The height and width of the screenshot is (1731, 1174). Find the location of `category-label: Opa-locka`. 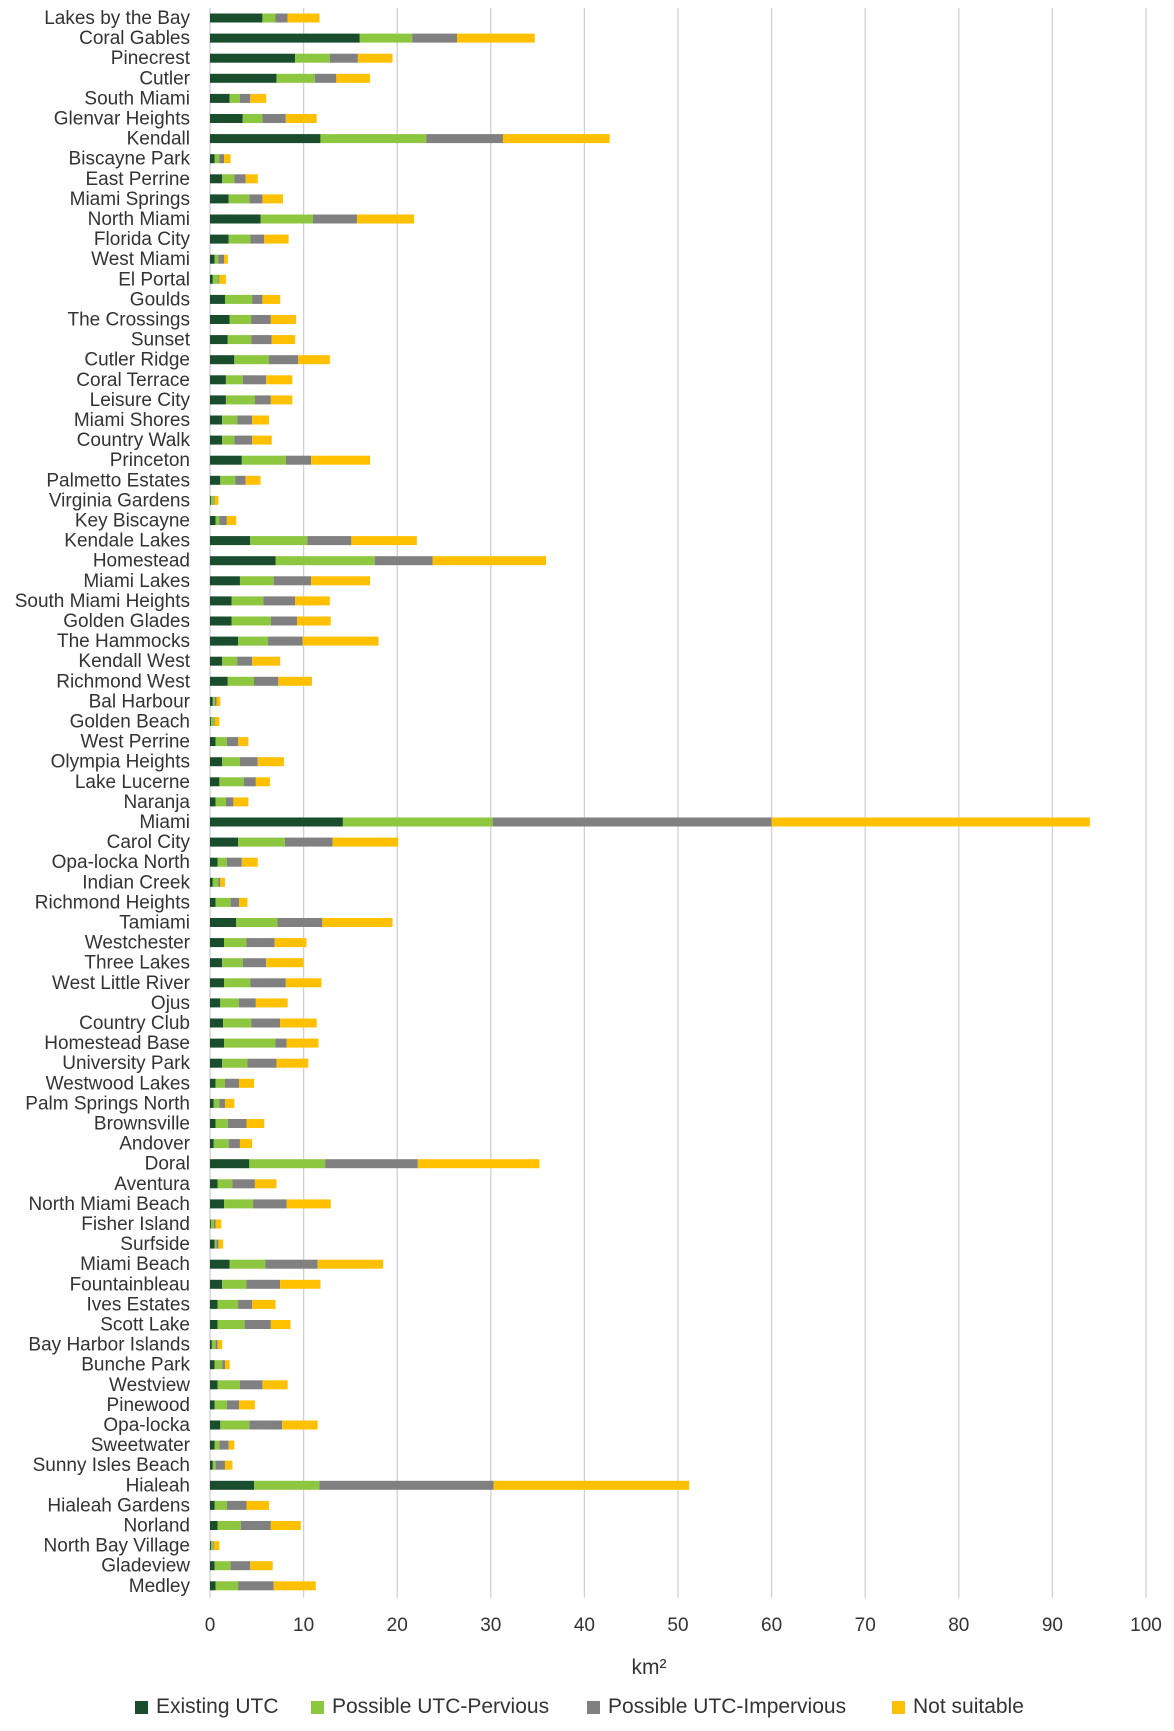

category-label: Opa-locka is located at coordinates (146, 1425).